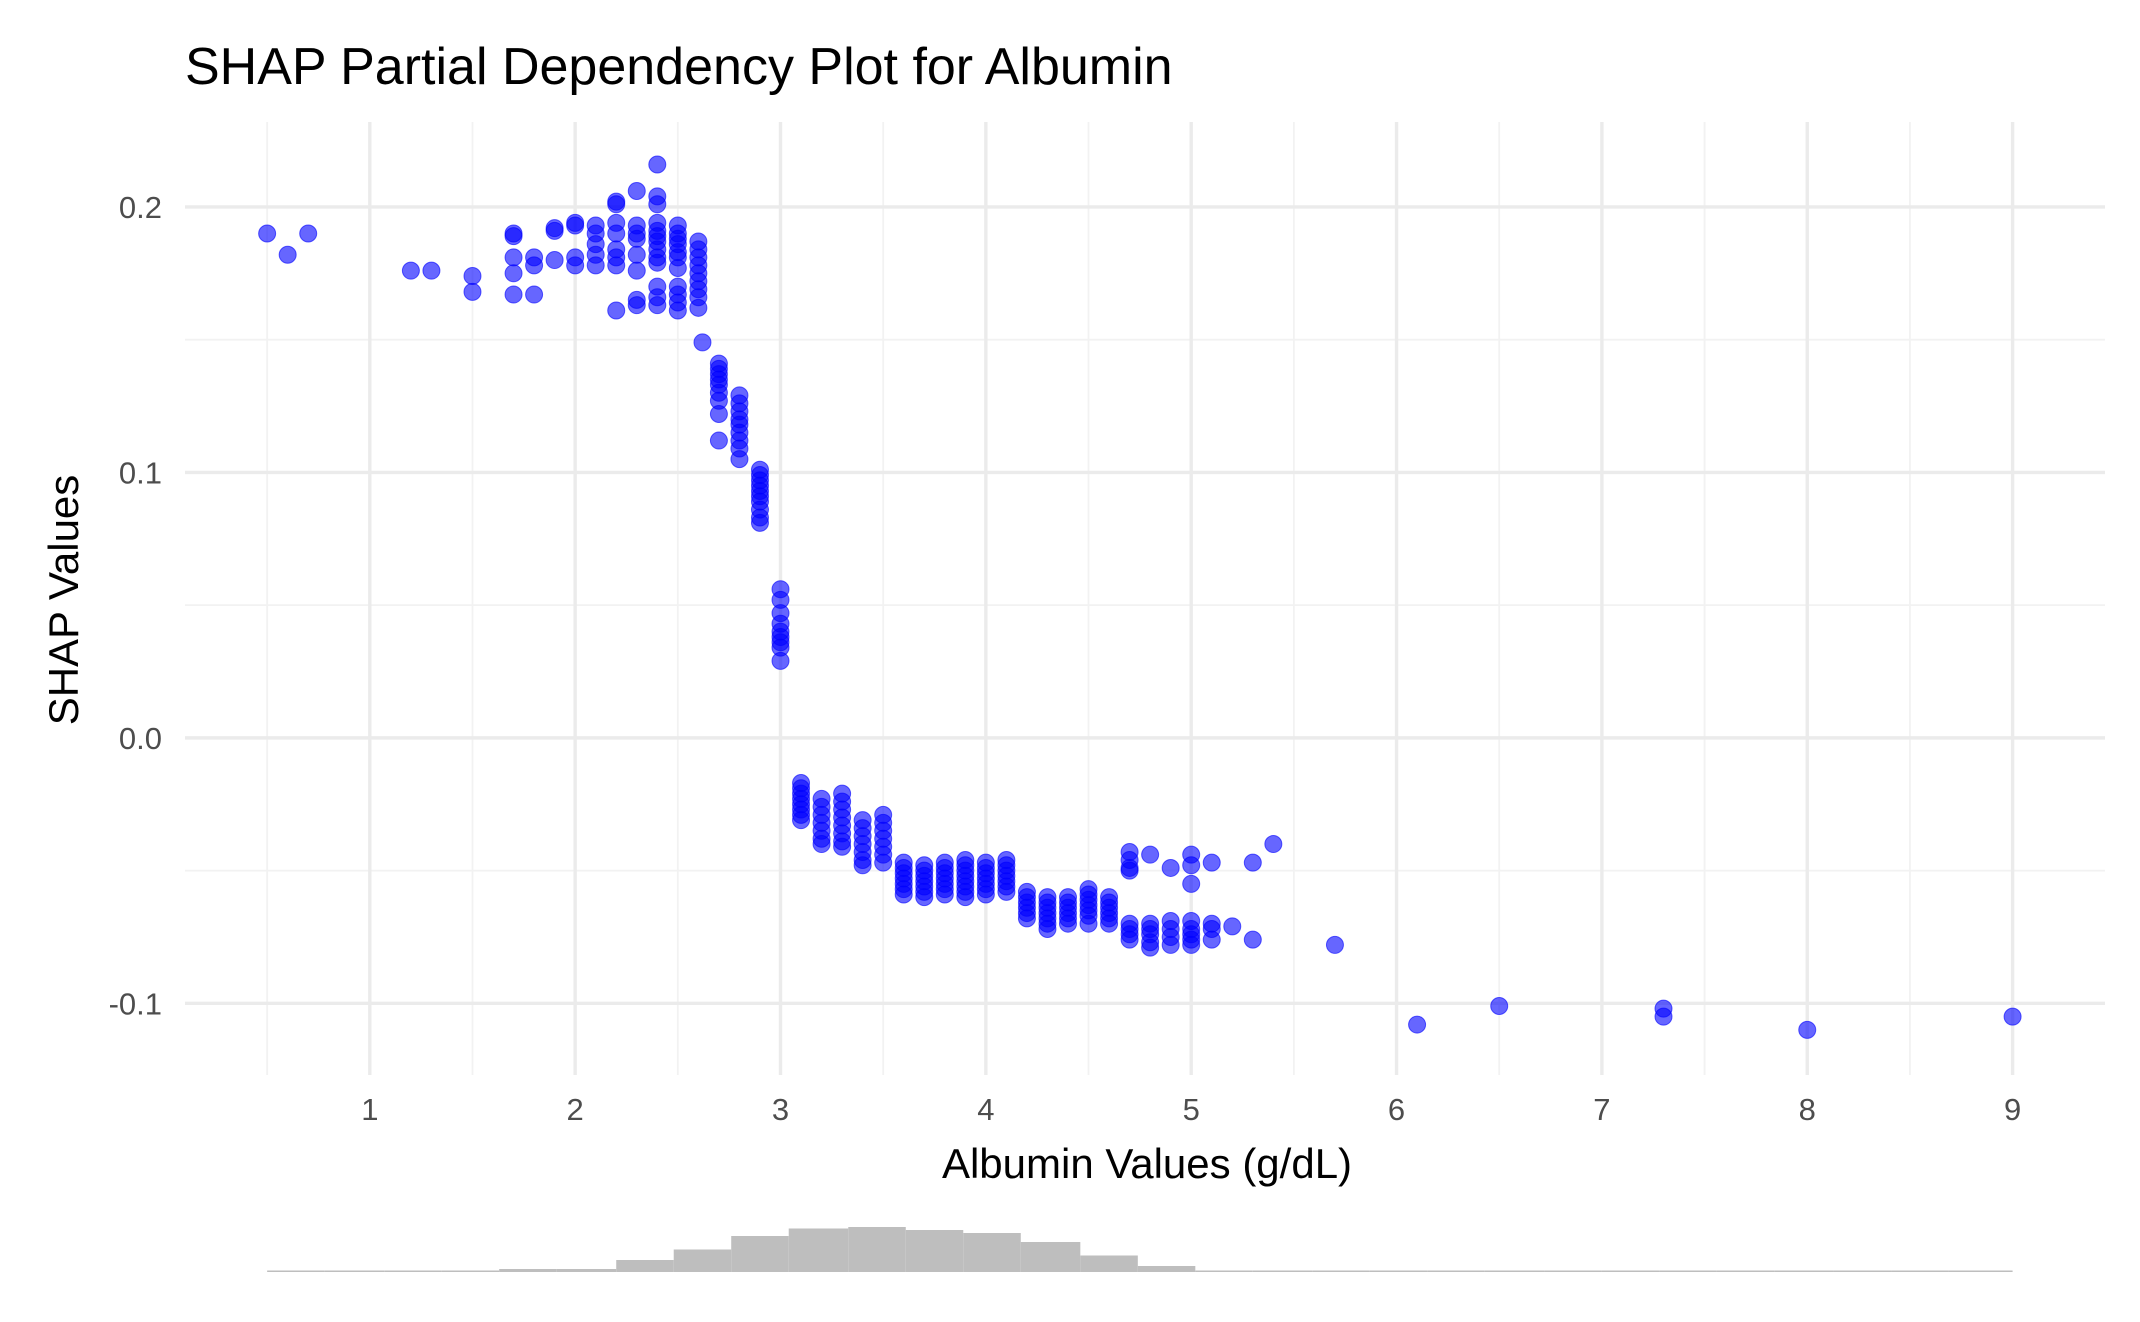 The image size is (2140, 1322). I want to click on x-tick-label: 5, so click(1191, 1109).